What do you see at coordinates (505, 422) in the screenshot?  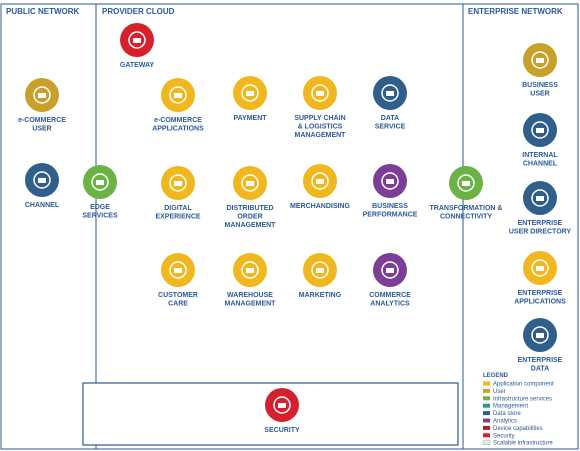 I see `legend-label: Analytics` at bounding box center [505, 422].